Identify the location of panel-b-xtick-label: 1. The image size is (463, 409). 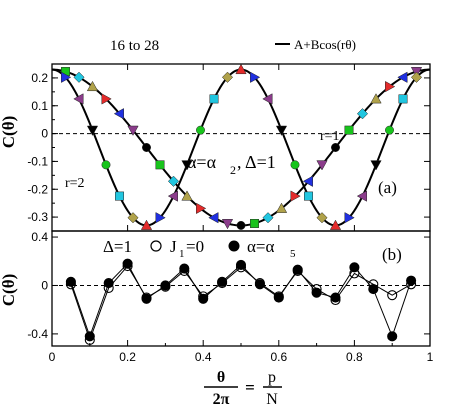
(430, 357).